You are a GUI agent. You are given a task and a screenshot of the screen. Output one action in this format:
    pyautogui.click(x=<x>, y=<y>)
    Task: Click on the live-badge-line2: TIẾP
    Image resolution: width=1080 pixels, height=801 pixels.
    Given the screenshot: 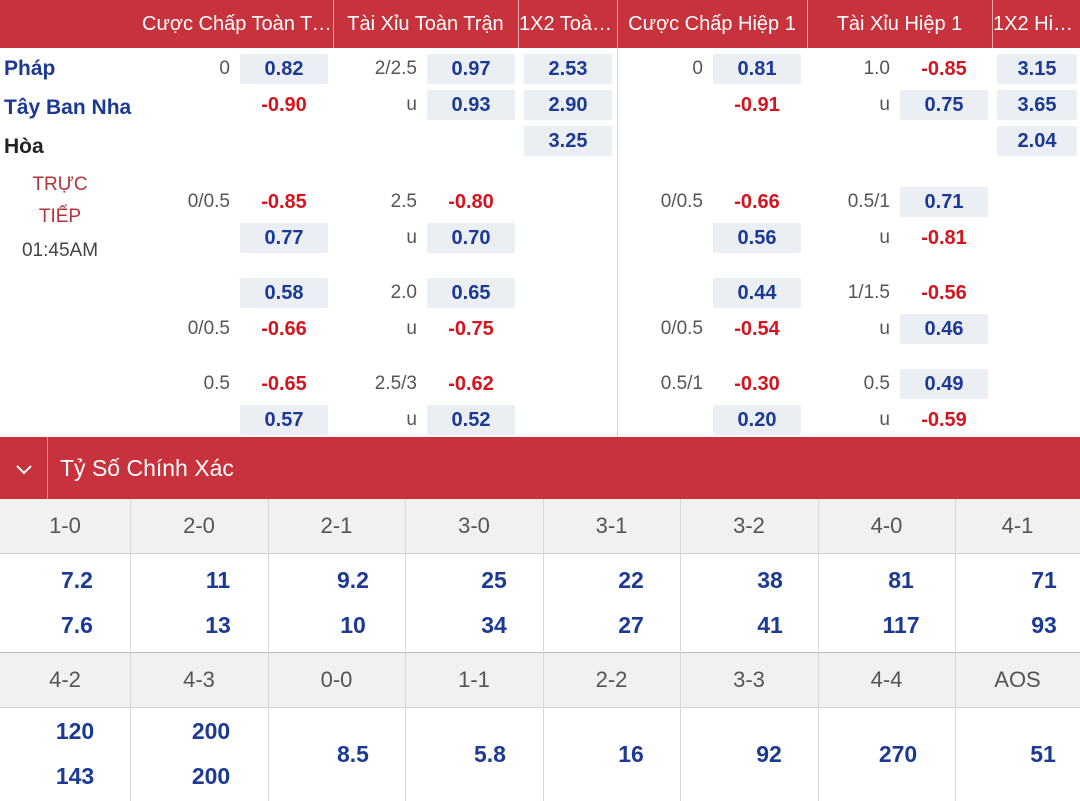 What is the action you would take?
    pyautogui.click(x=60, y=216)
    